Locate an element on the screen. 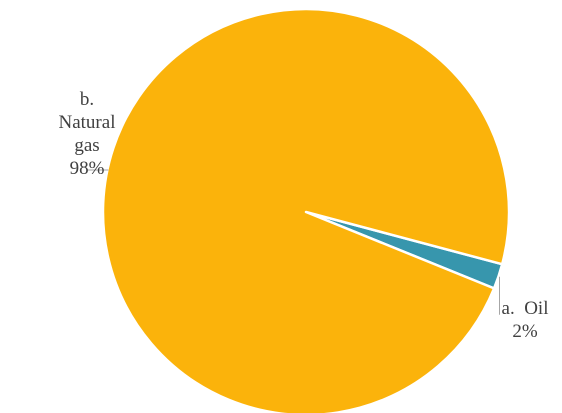 This screenshot has height=413, width=562. slice-label-natural-gas: b. Natural gas 98% is located at coordinates (87, 134).